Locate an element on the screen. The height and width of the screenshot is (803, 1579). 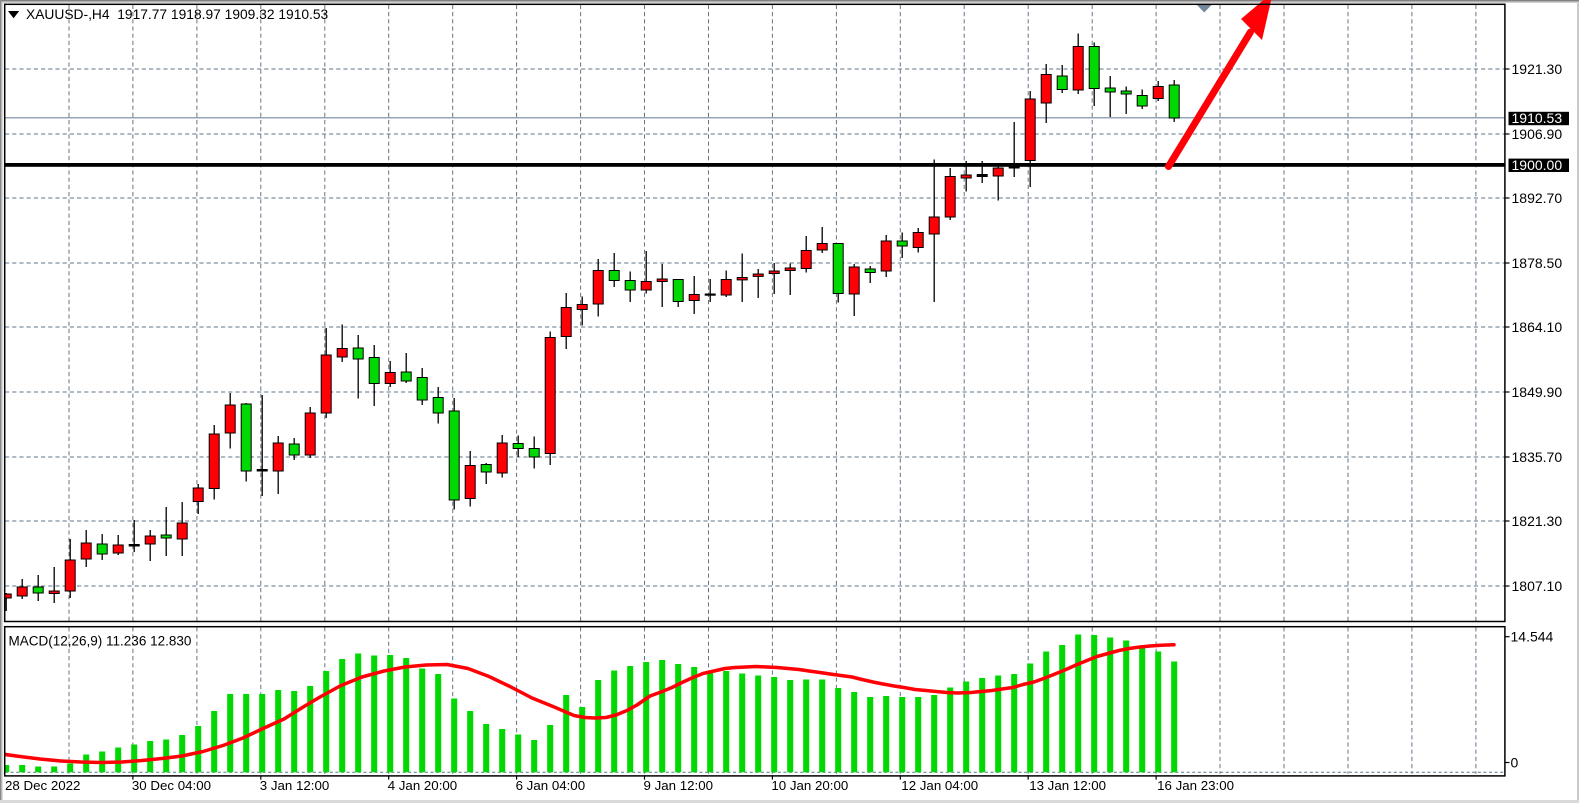
svg-text: 1821.30 is located at coordinates (1537, 521).